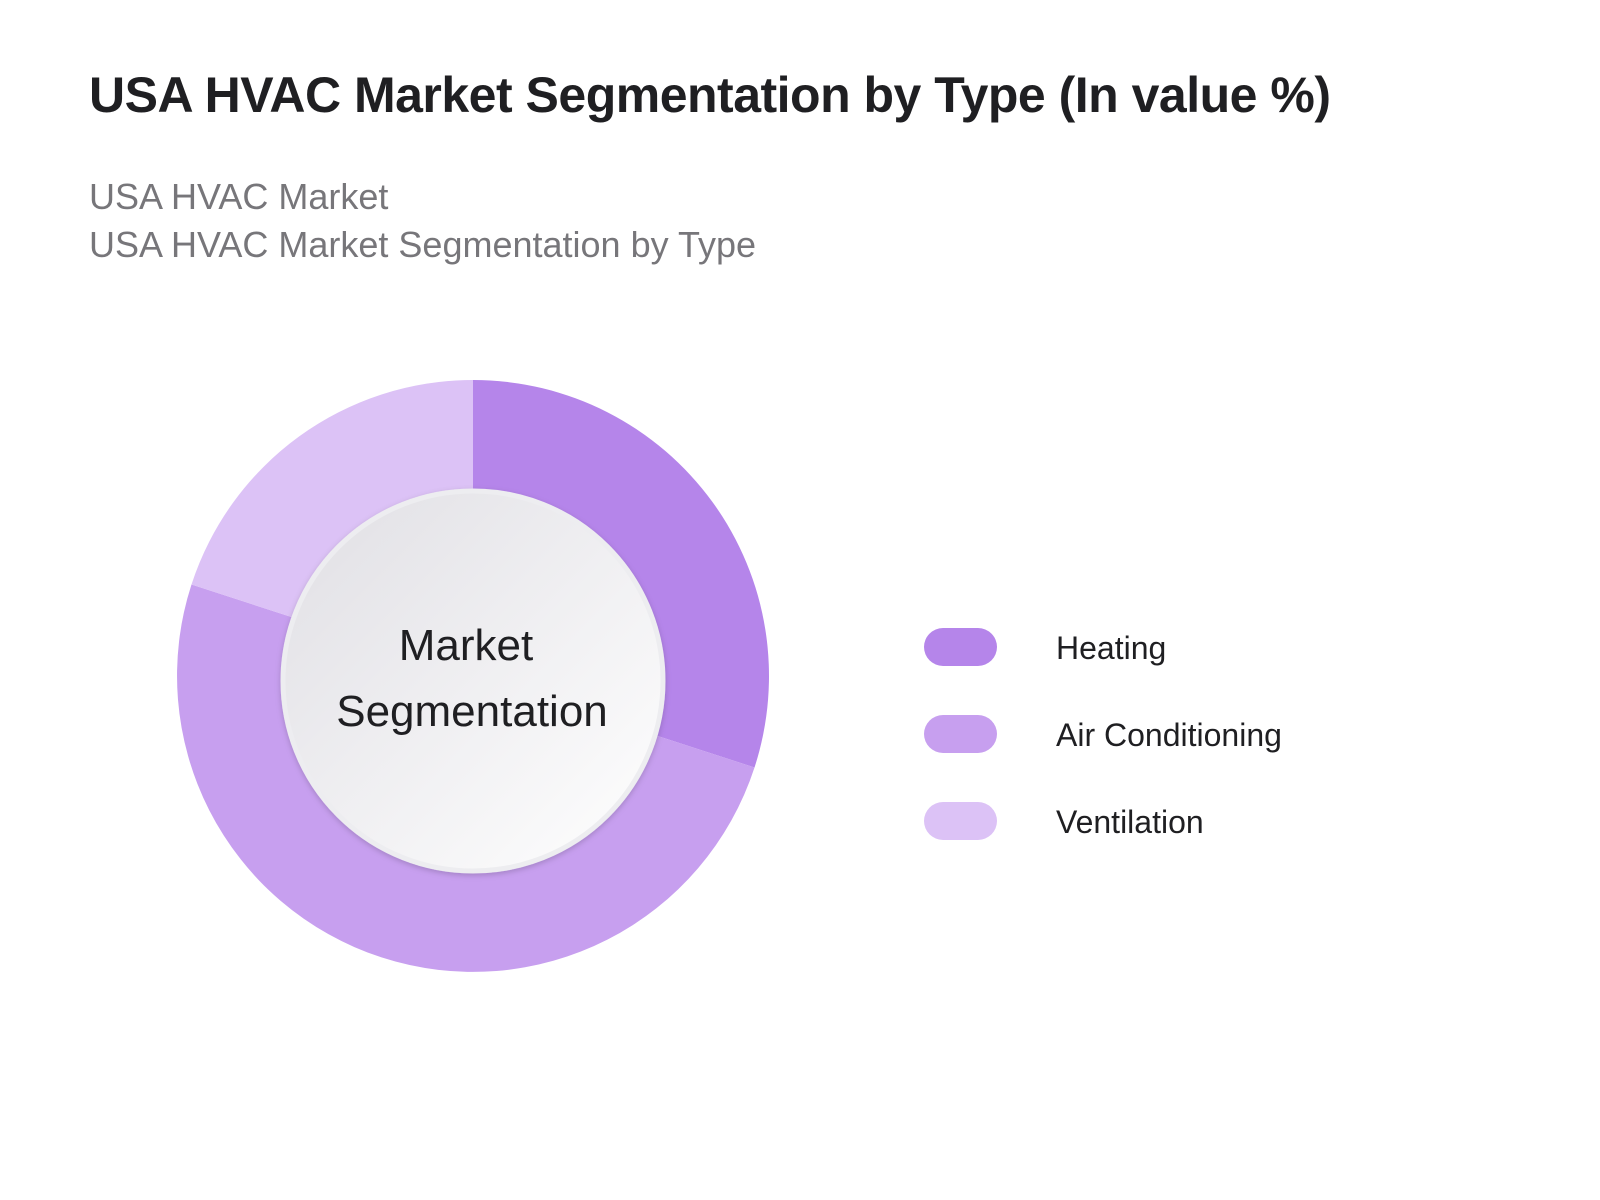 This screenshot has width=1600, height=1200. Describe the element at coordinates (960, 734) in the screenshot. I see `legend-swatch-air-conditioning` at that location.